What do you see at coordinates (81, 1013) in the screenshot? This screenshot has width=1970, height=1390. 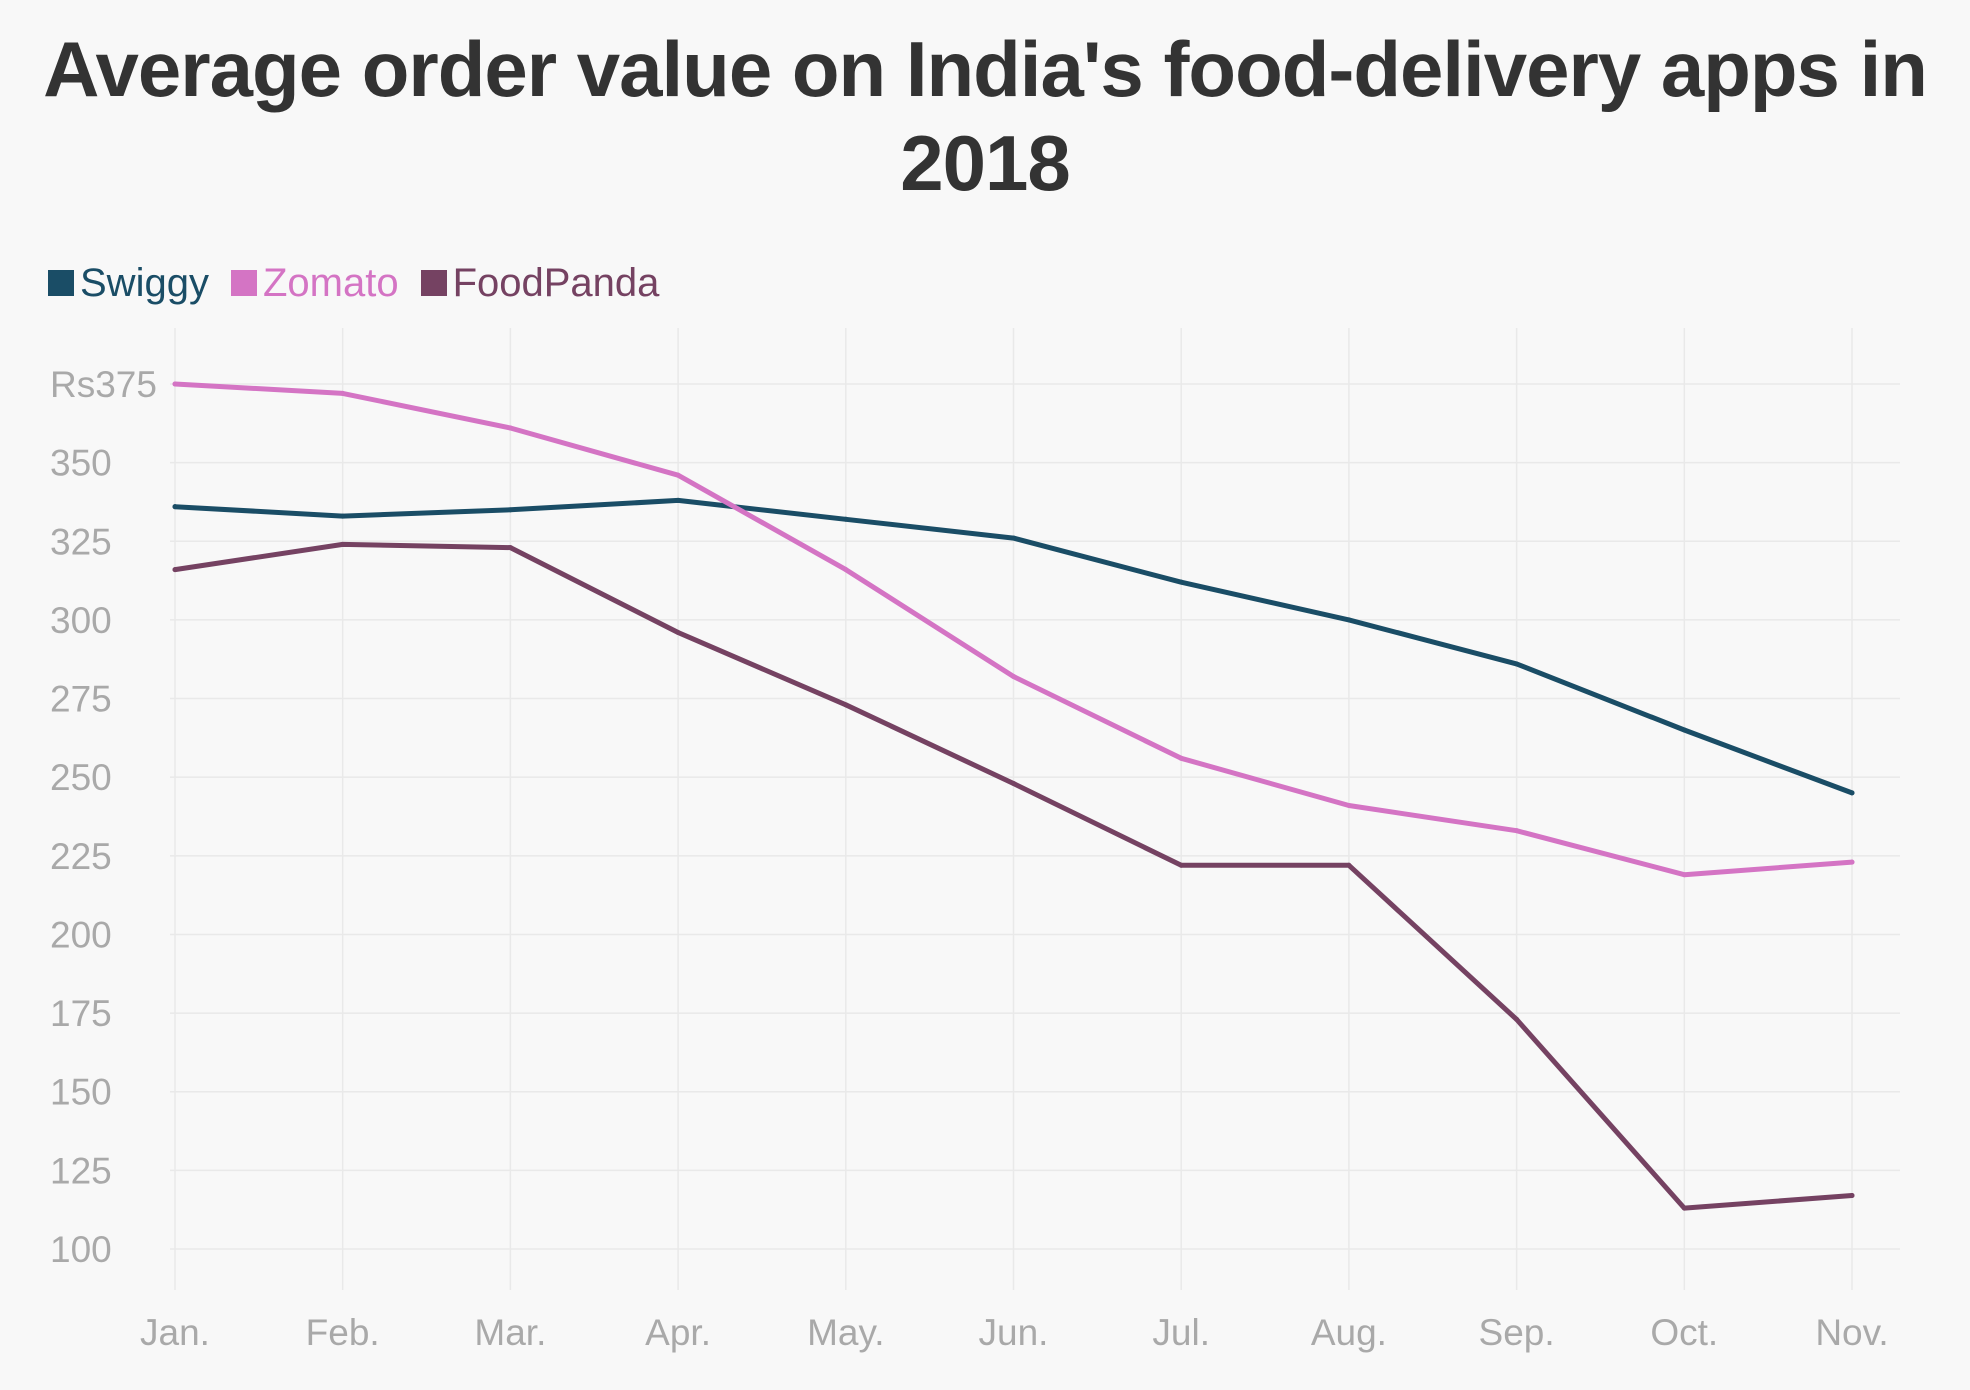 I see `y-tick-label: 175` at bounding box center [81, 1013].